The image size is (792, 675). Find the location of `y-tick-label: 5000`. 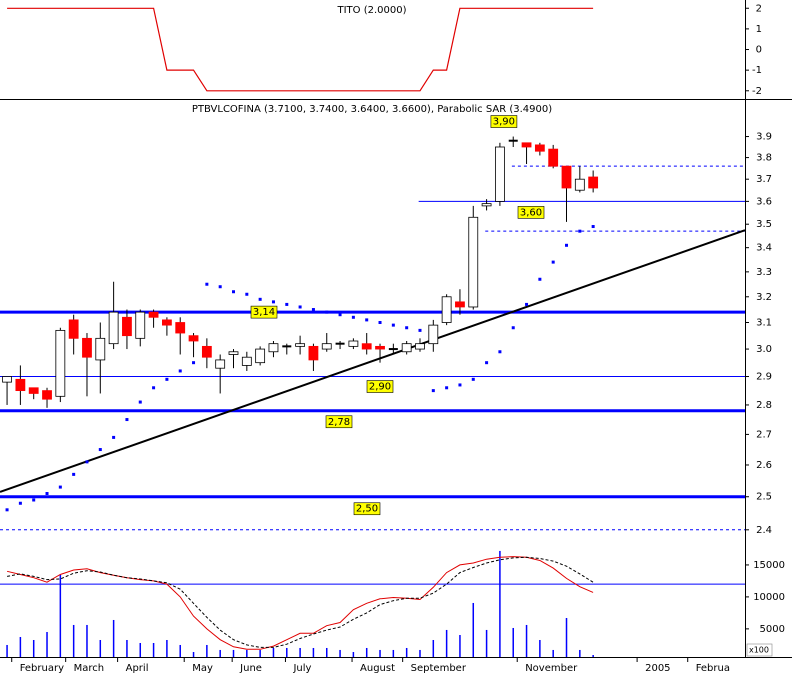

y-tick-label: 5000 is located at coordinates (772, 629).